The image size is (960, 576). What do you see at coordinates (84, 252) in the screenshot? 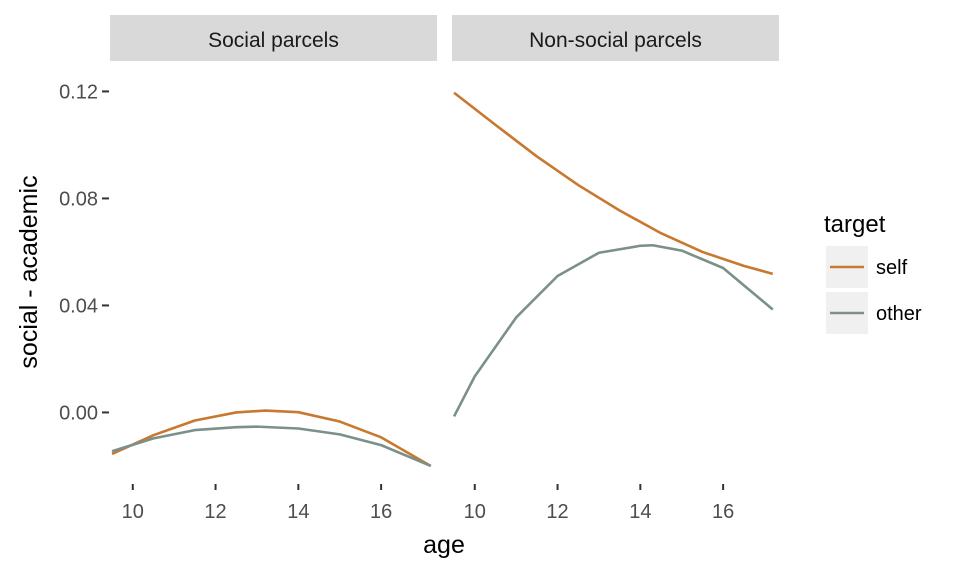
I see `y-axis: 0.00 0.04 0.08 0.12` at bounding box center [84, 252].